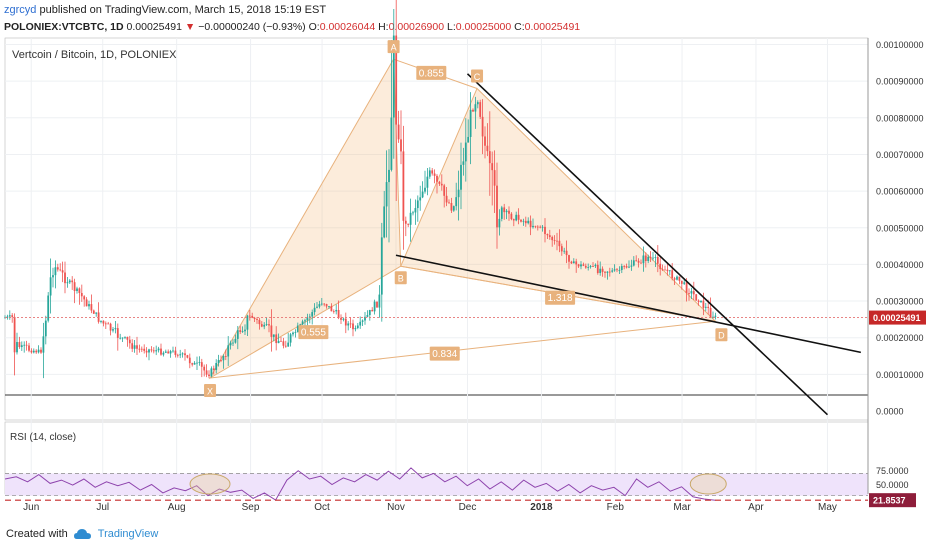 This screenshot has width=932, height=550. What do you see at coordinates (20, 10) in the screenshot?
I see `author-link: zgrcyd` at bounding box center [20, 10].